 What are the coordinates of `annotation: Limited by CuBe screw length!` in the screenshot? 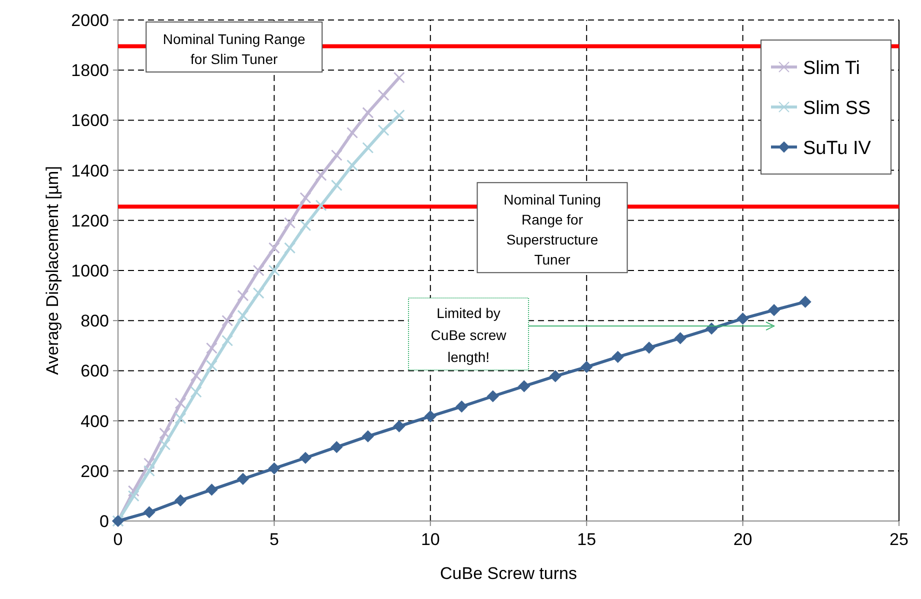 It's located at (469, 335).